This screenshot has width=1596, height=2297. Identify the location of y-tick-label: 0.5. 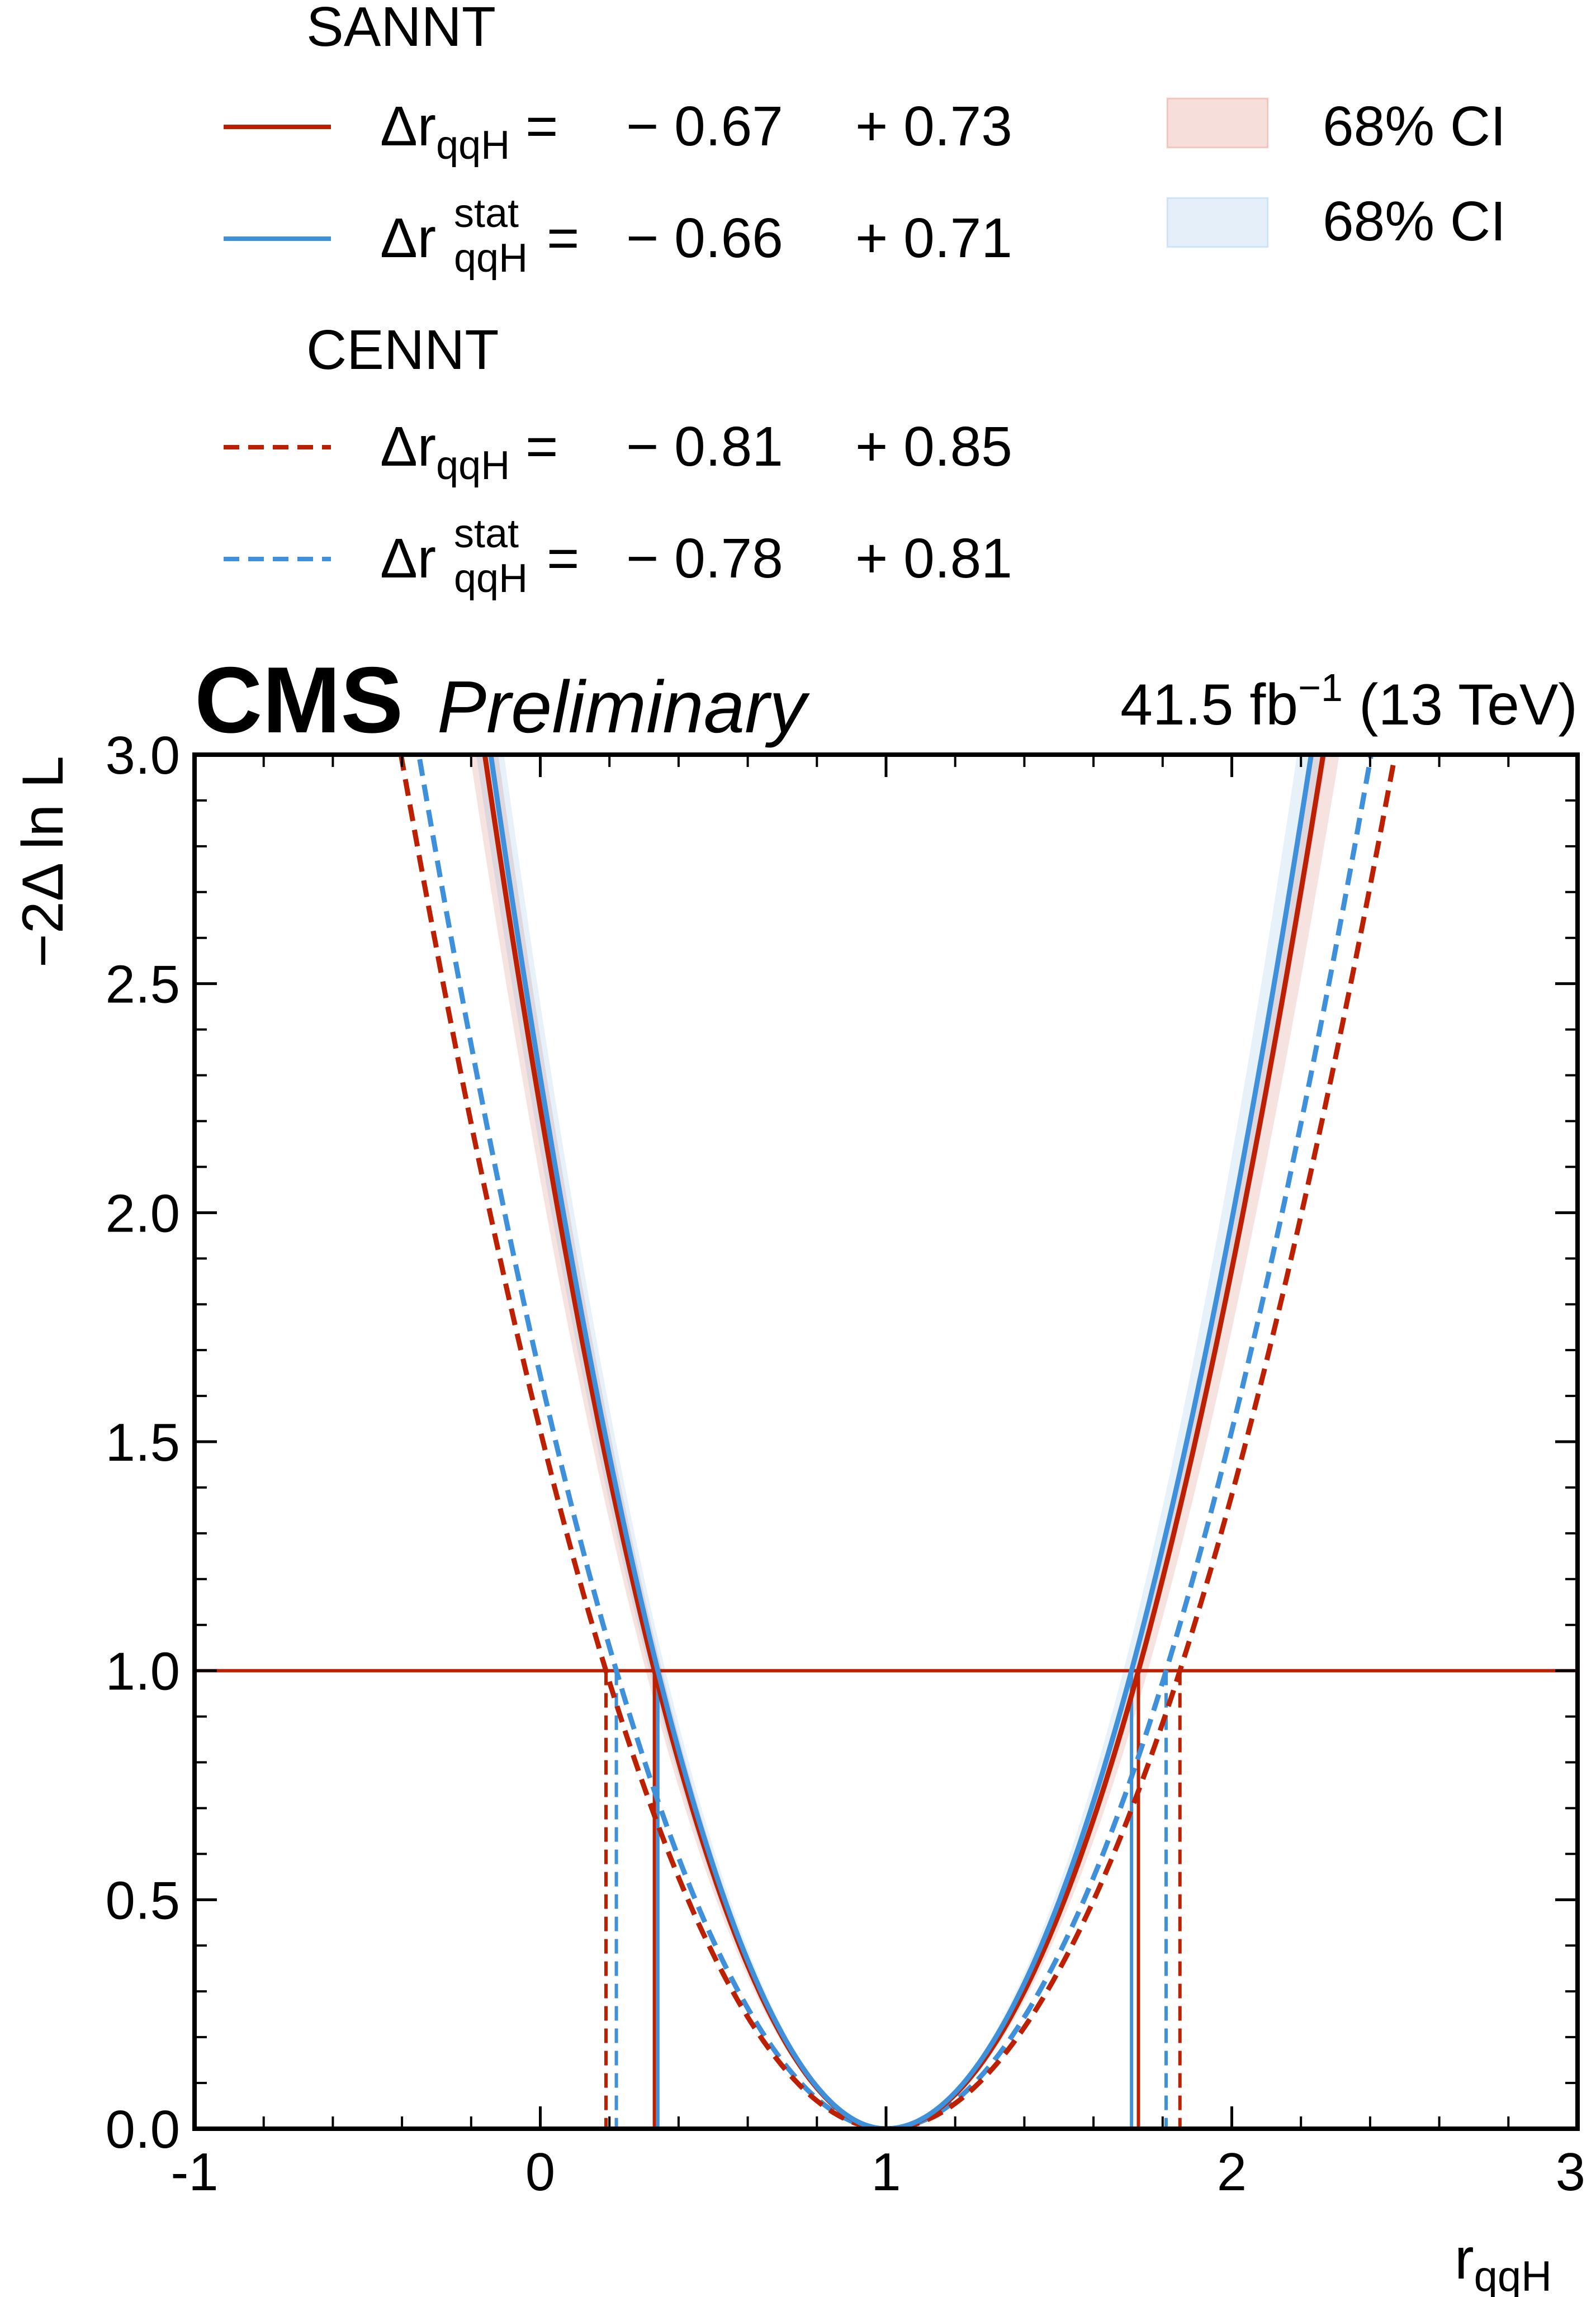
(143, 1900).